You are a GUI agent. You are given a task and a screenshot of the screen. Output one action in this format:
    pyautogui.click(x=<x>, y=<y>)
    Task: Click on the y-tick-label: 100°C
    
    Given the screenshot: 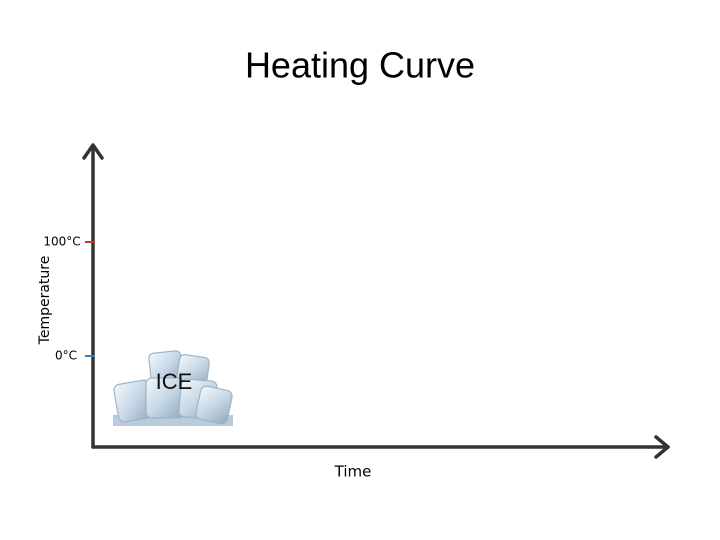 What is the action you would take?
    pyautogui.click(x=61, y=242)
    